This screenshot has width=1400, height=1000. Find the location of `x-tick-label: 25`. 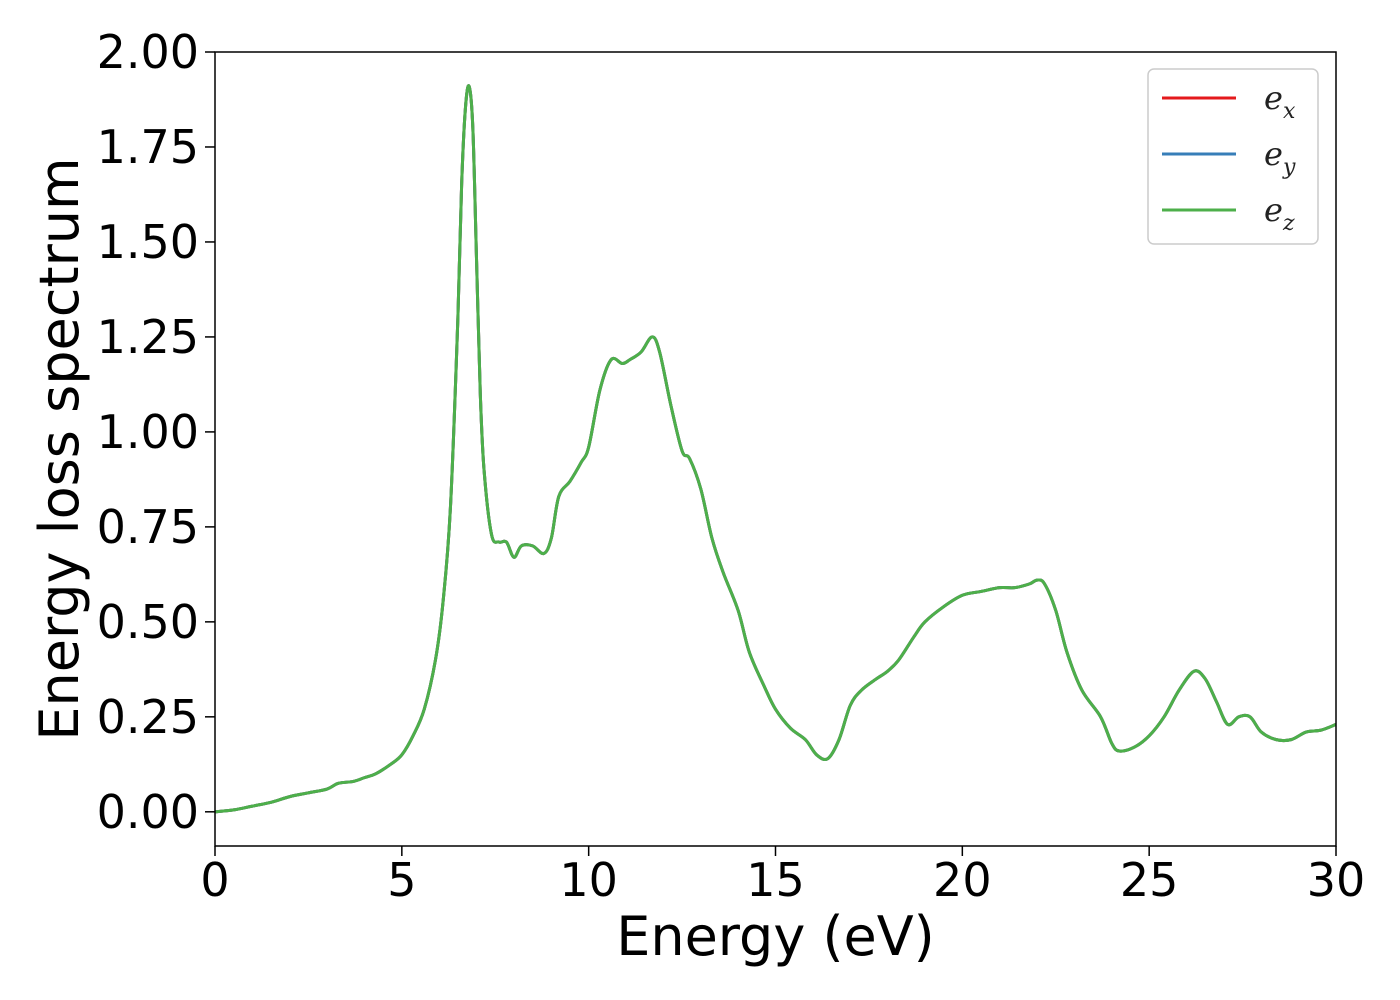

x-tick-label: 25 is located at coordinates (1149, 880).